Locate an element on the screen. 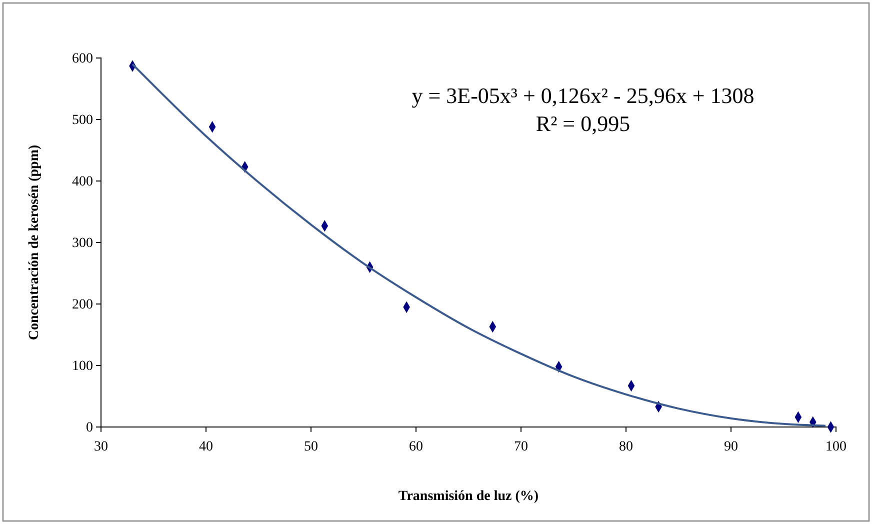 This screenshot has width=873, height=525. y-tick-label: 500 is located at coordinates (82, 120).